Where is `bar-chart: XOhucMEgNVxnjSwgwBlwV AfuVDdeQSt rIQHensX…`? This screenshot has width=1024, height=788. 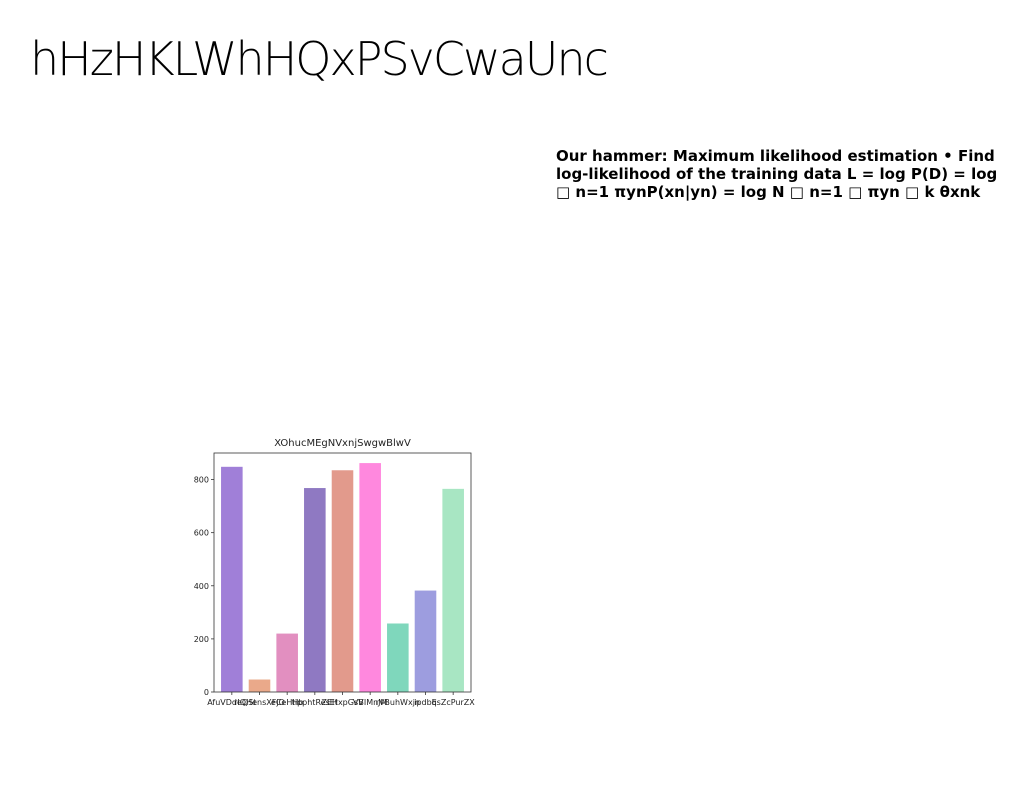
bar-chart: XOhucMEgNVxnjSwgwBlwV AfuVDdeQSt rIQHensX… is located at coordinates (340, 573).